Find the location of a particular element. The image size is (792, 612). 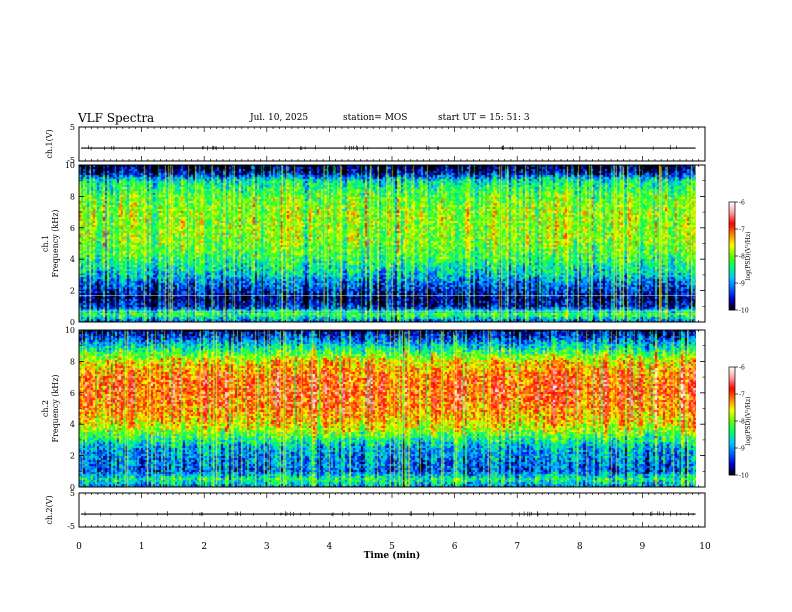

ch2-waveform-ylabel: ch.2(V) is located at coordinates (49, 509).